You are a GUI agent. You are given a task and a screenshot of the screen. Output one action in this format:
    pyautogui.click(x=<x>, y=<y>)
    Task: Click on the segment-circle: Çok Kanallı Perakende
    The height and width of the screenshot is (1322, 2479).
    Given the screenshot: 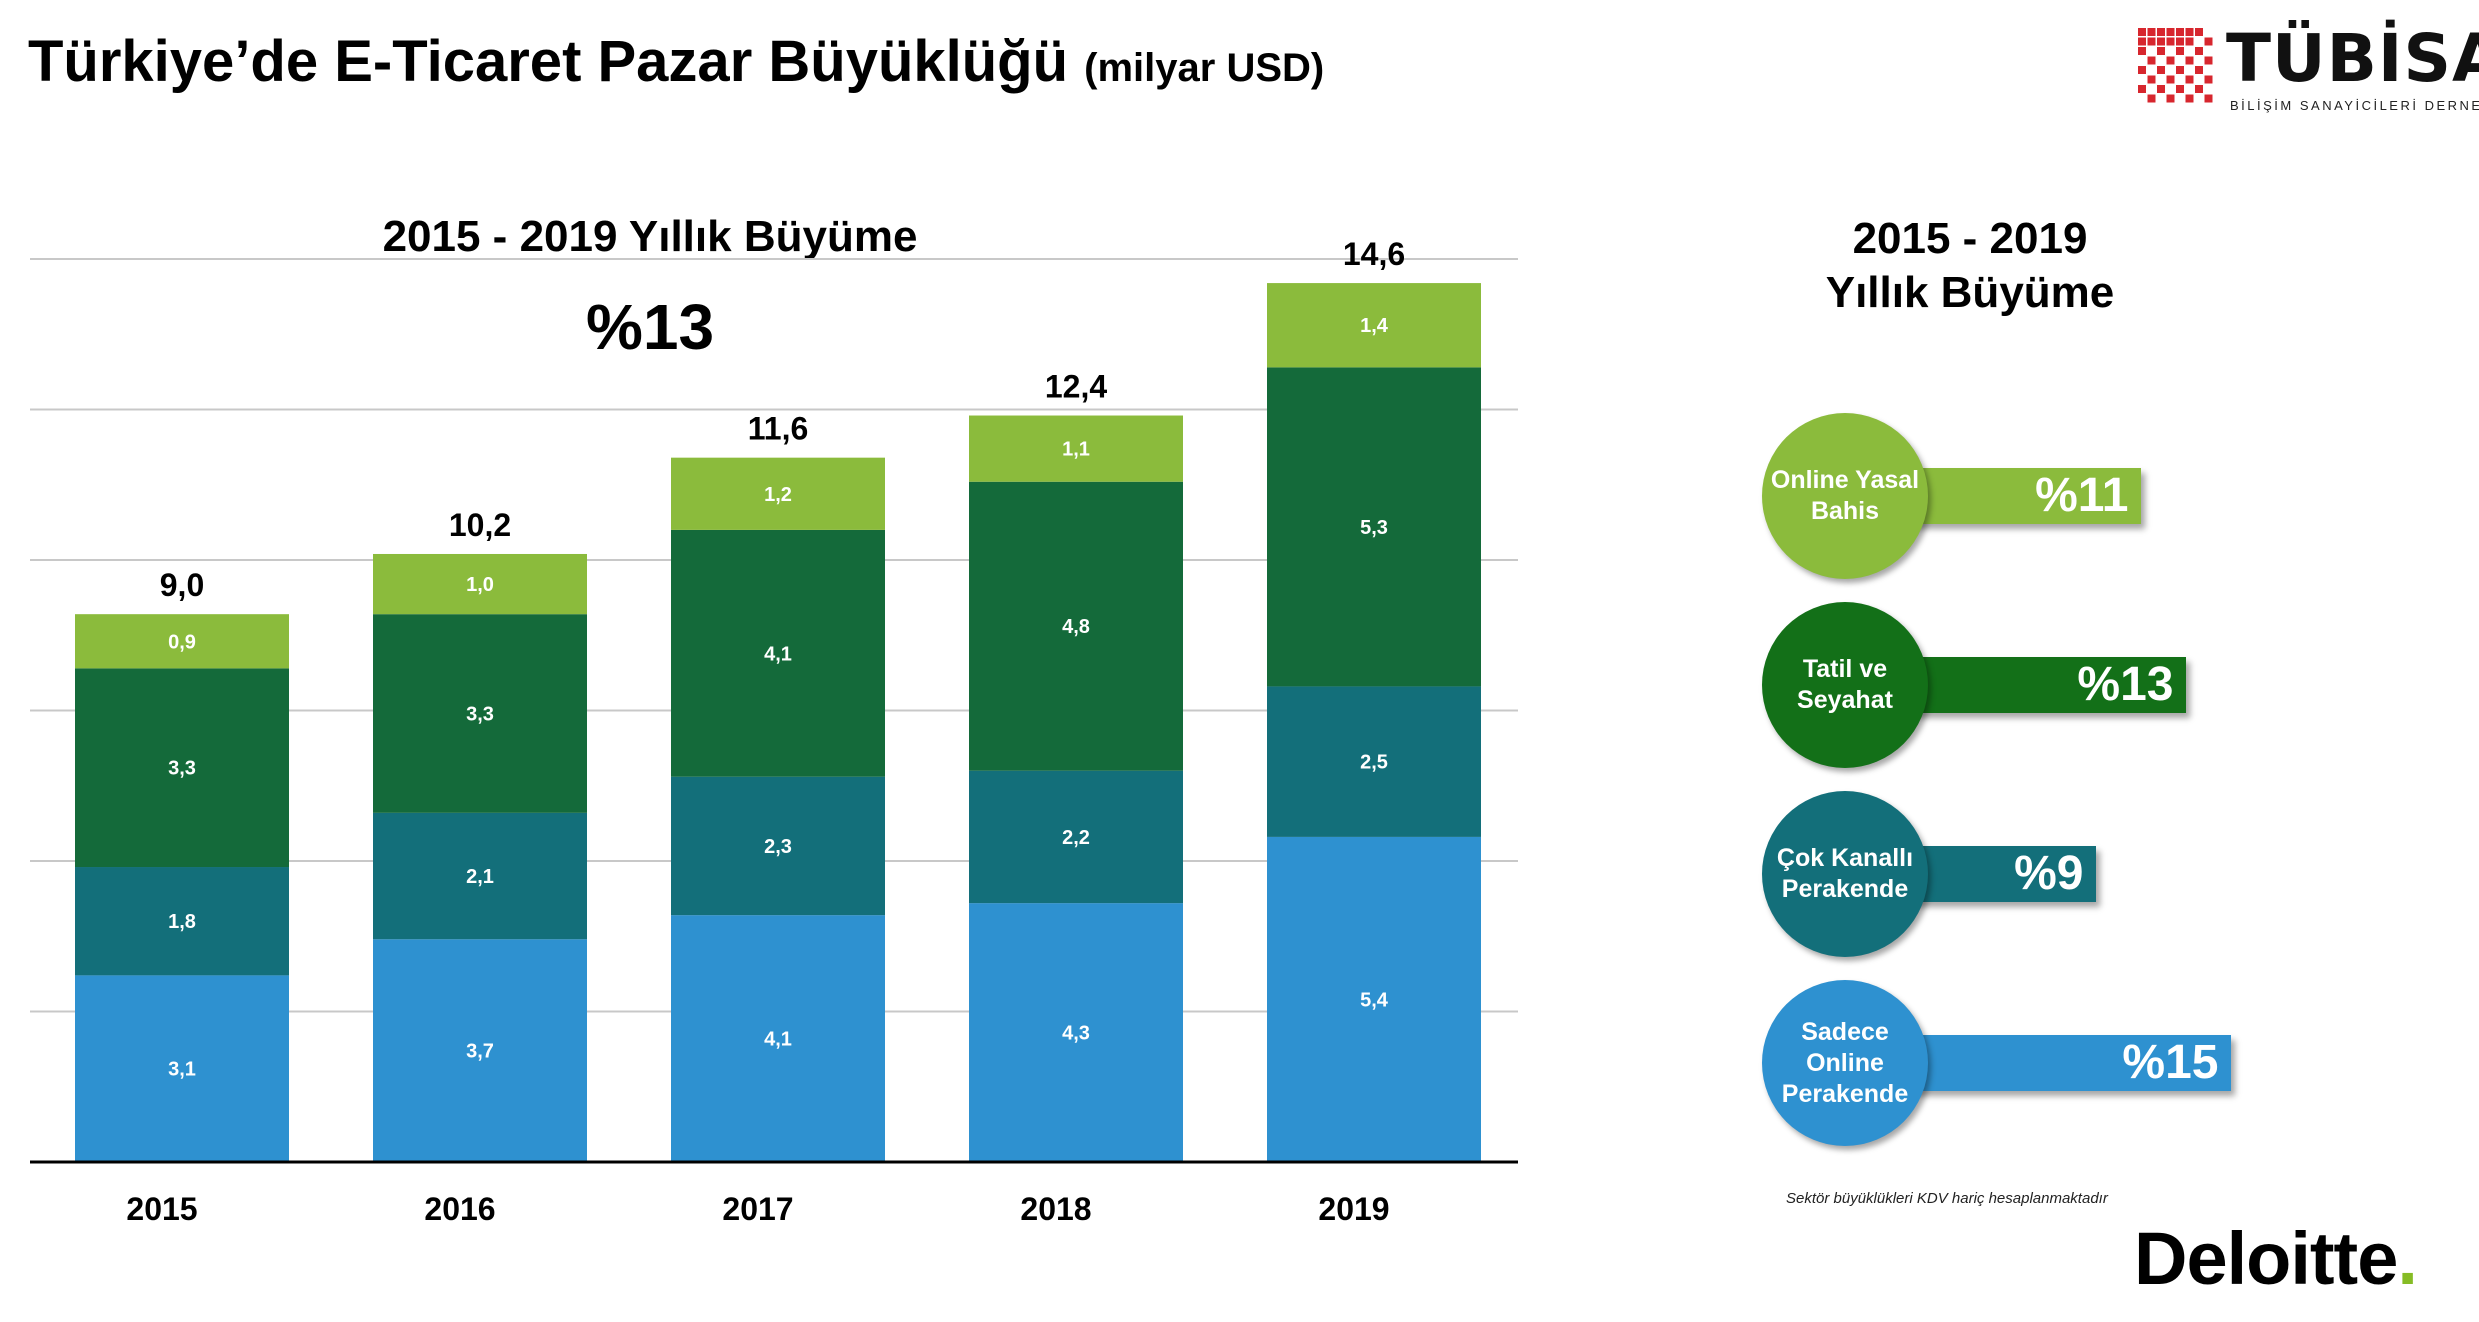 What is the action you would take?
    pyautogui.click(x=1845, y=874)
    